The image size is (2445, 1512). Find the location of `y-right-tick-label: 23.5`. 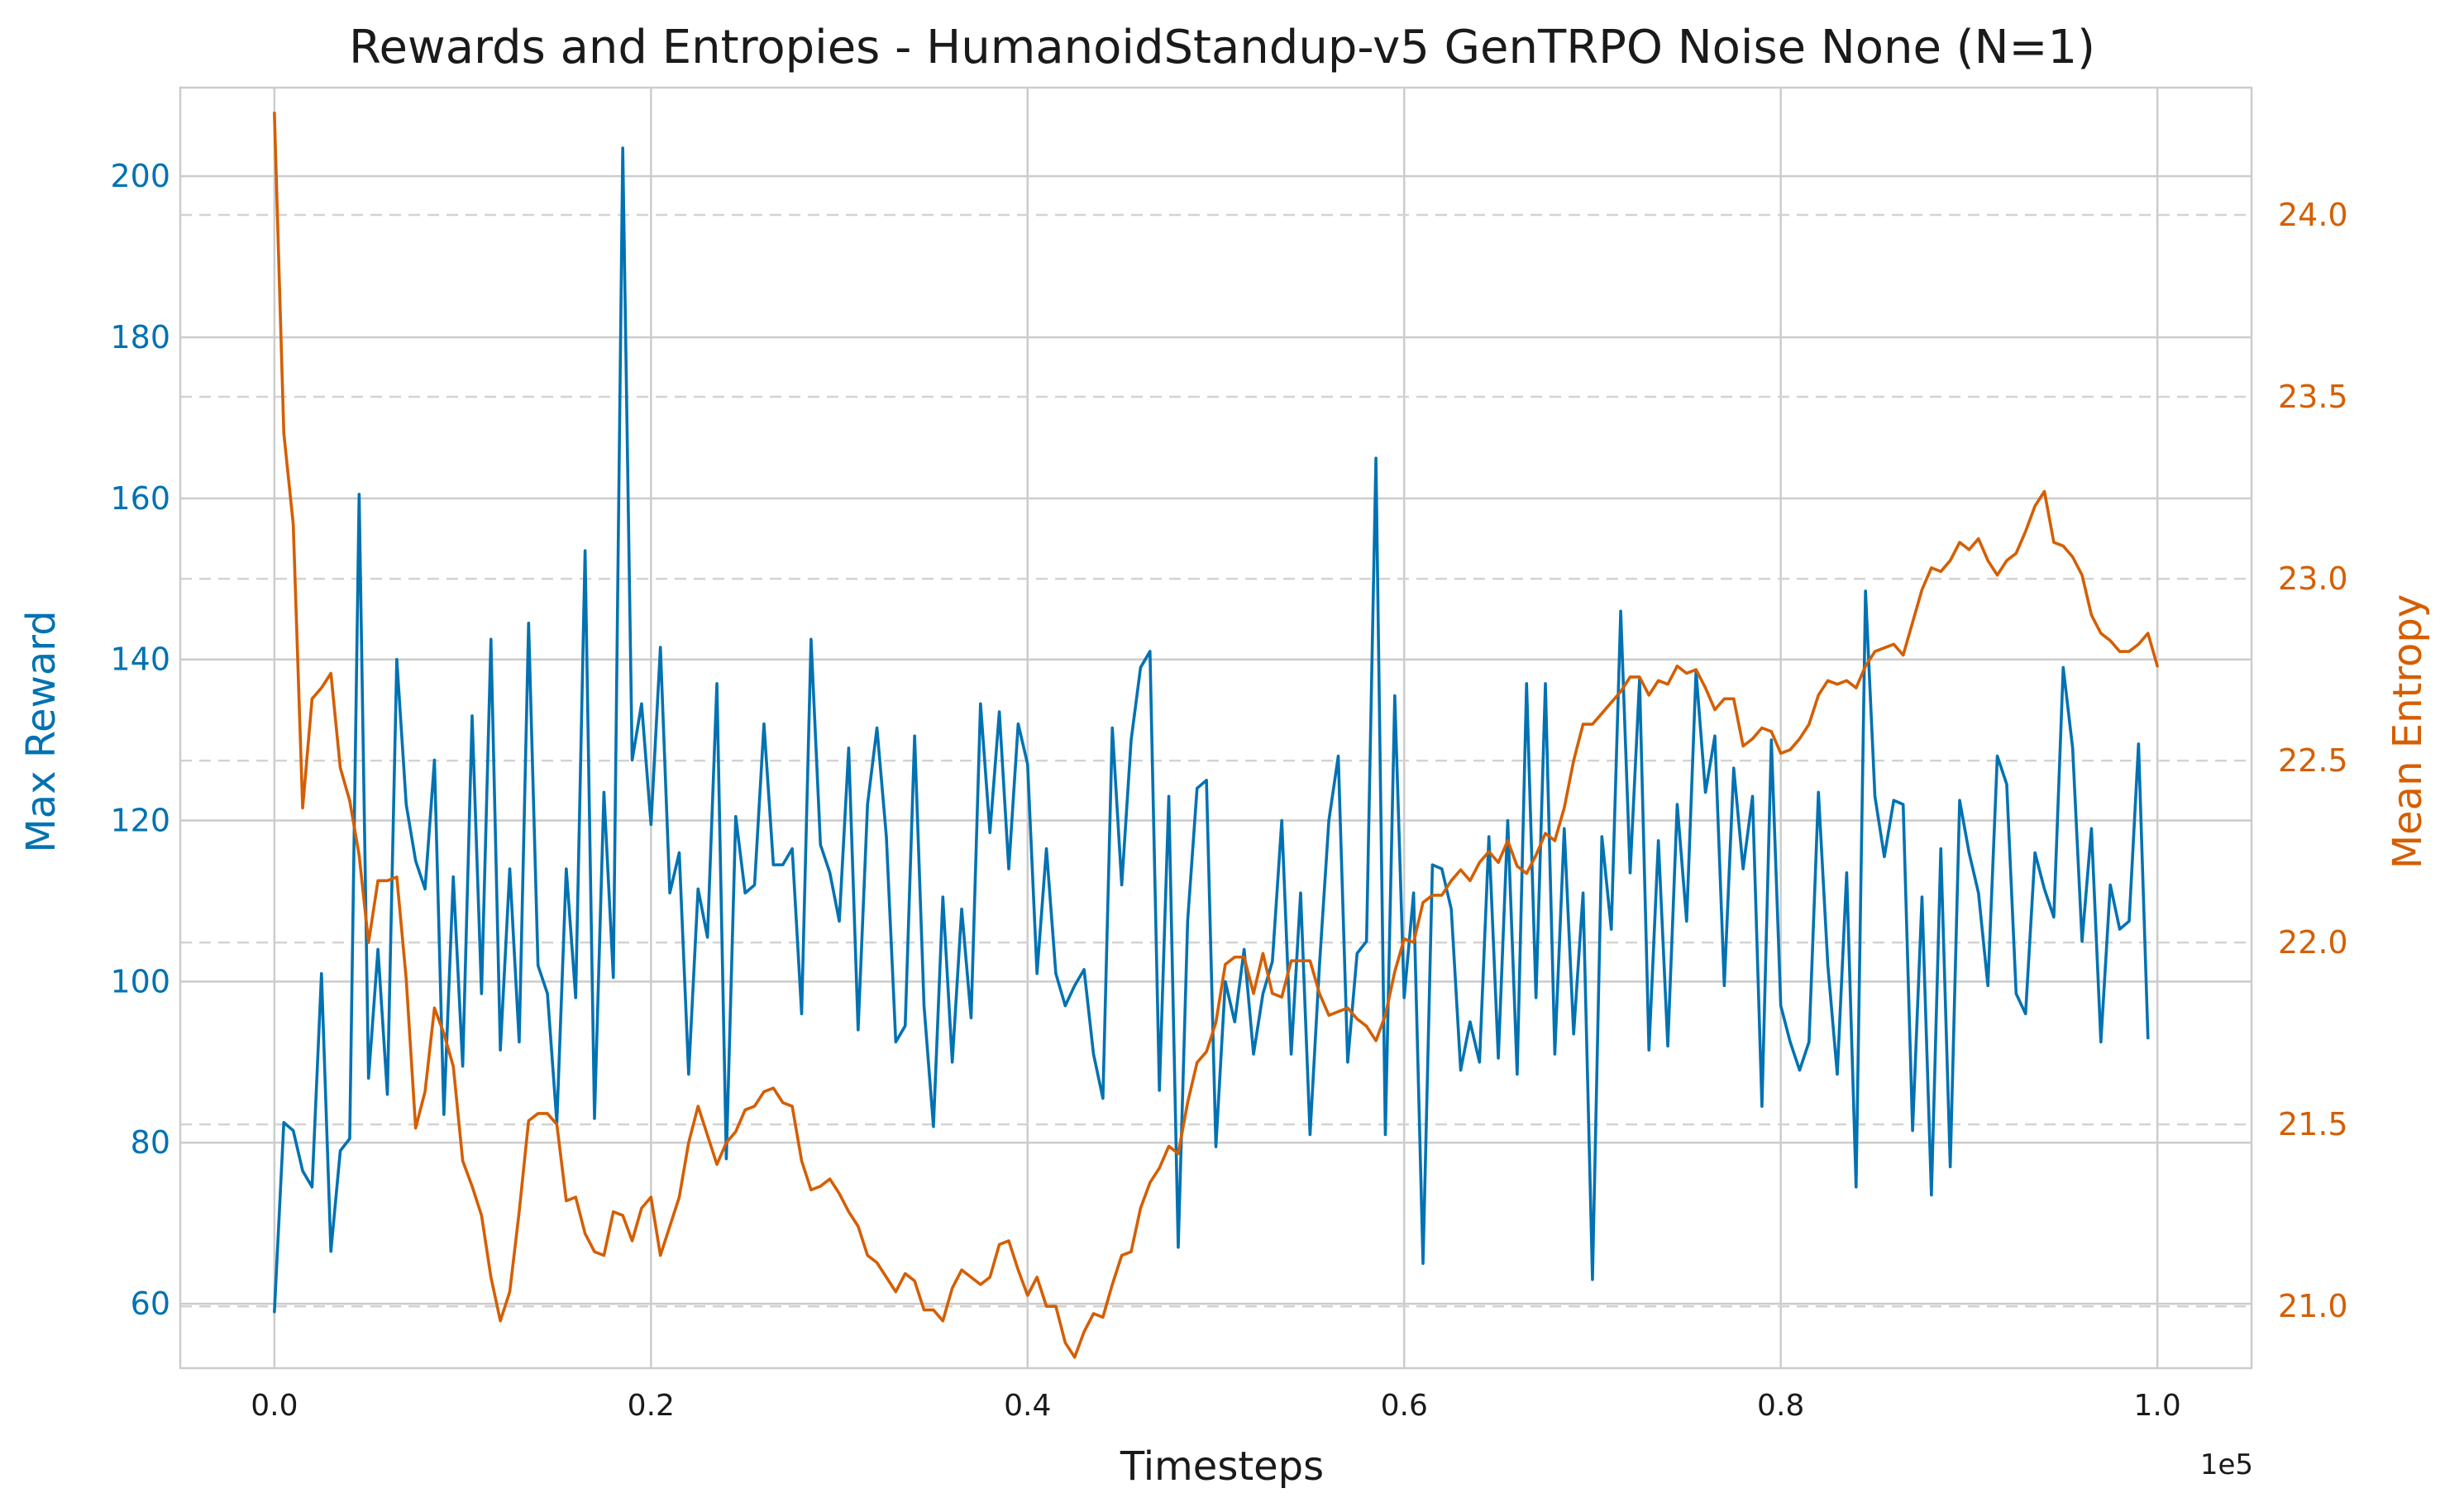

y-right-tick-label: 23.5 is located at coordinates (2313, 397).